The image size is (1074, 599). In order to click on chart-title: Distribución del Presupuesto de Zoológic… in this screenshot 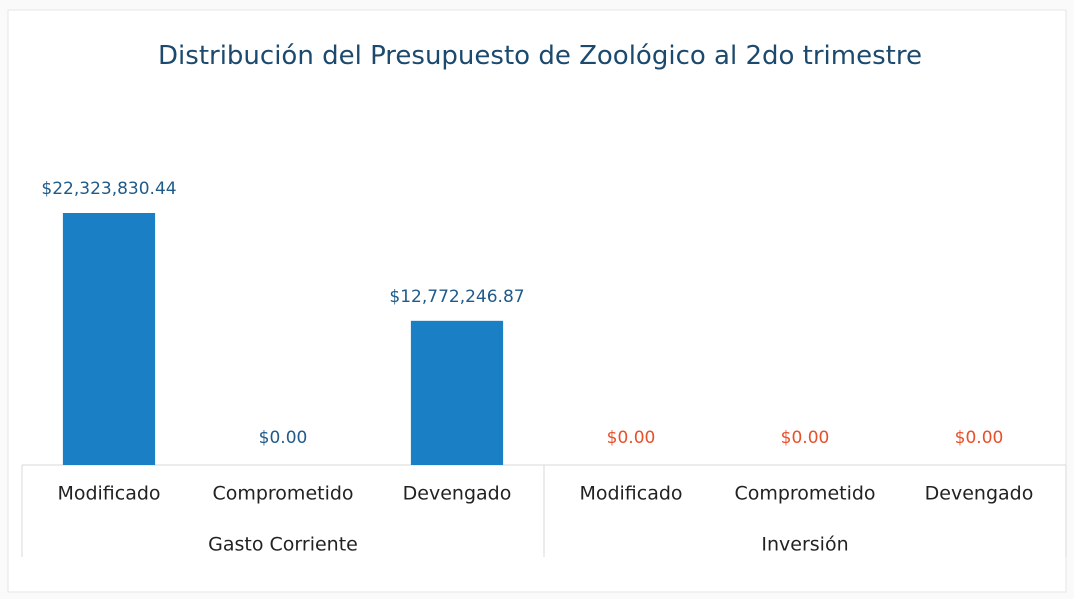, I will do `click(540, 56)`.